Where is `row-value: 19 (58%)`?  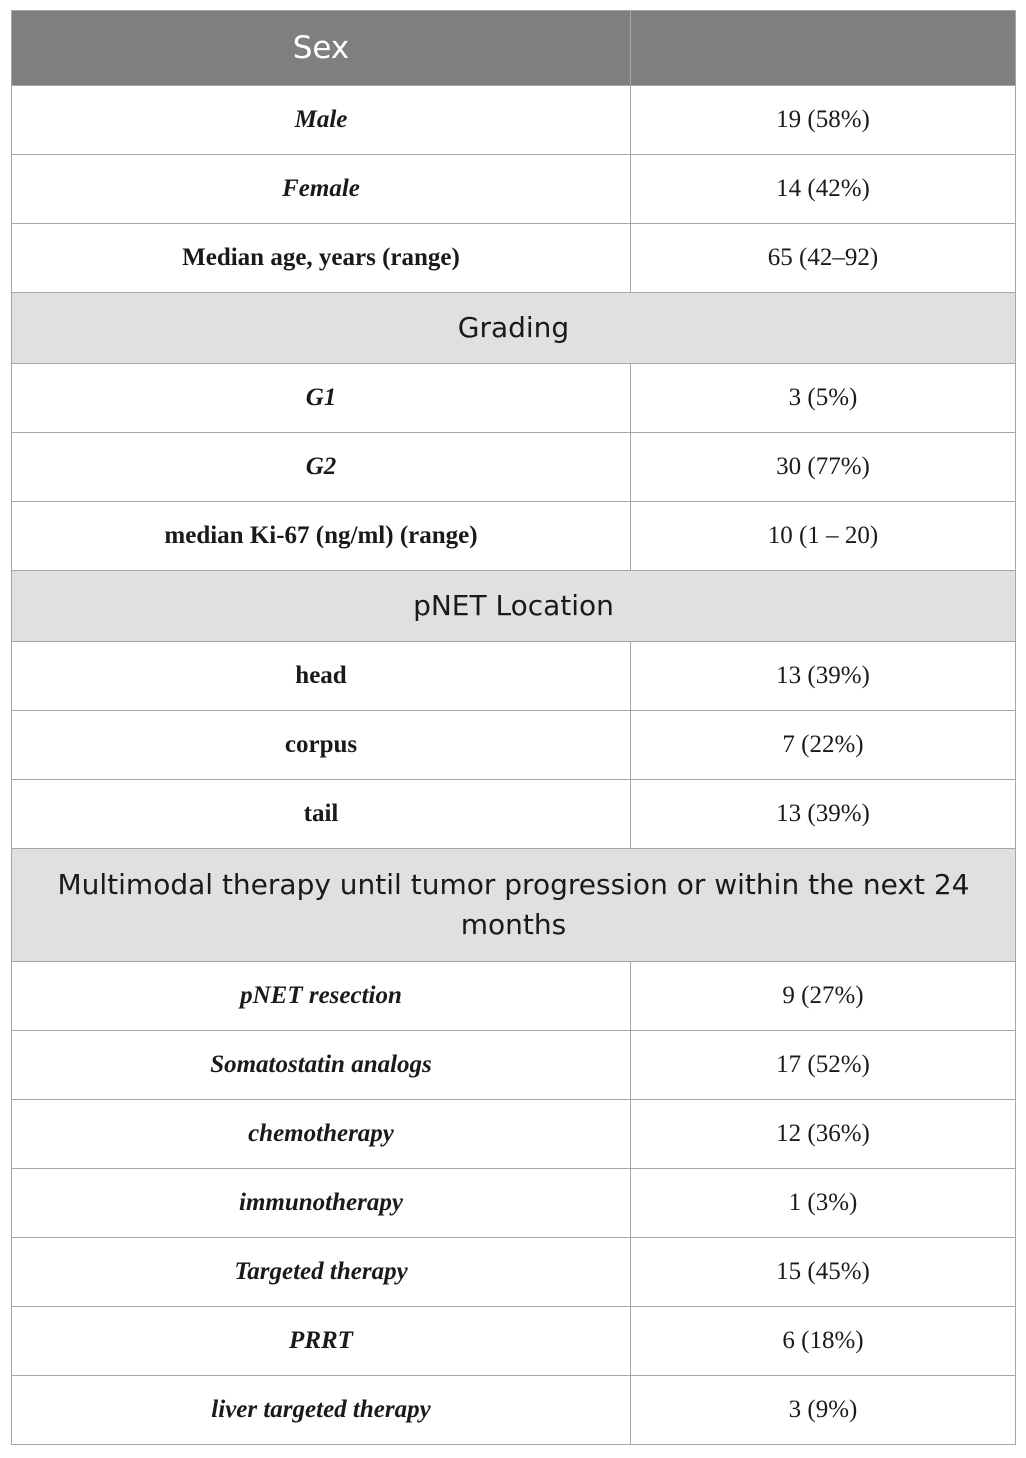
row-value: 19 (58%) is located at coordinates (823, 120).